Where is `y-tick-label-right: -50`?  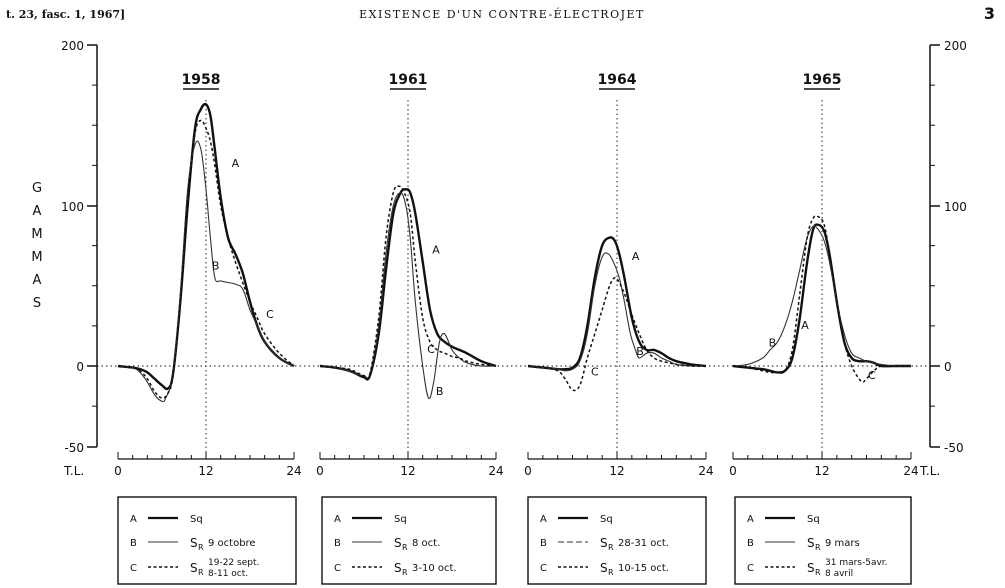 y-tick-label-right: -50 is located at coordinates (954, 448).